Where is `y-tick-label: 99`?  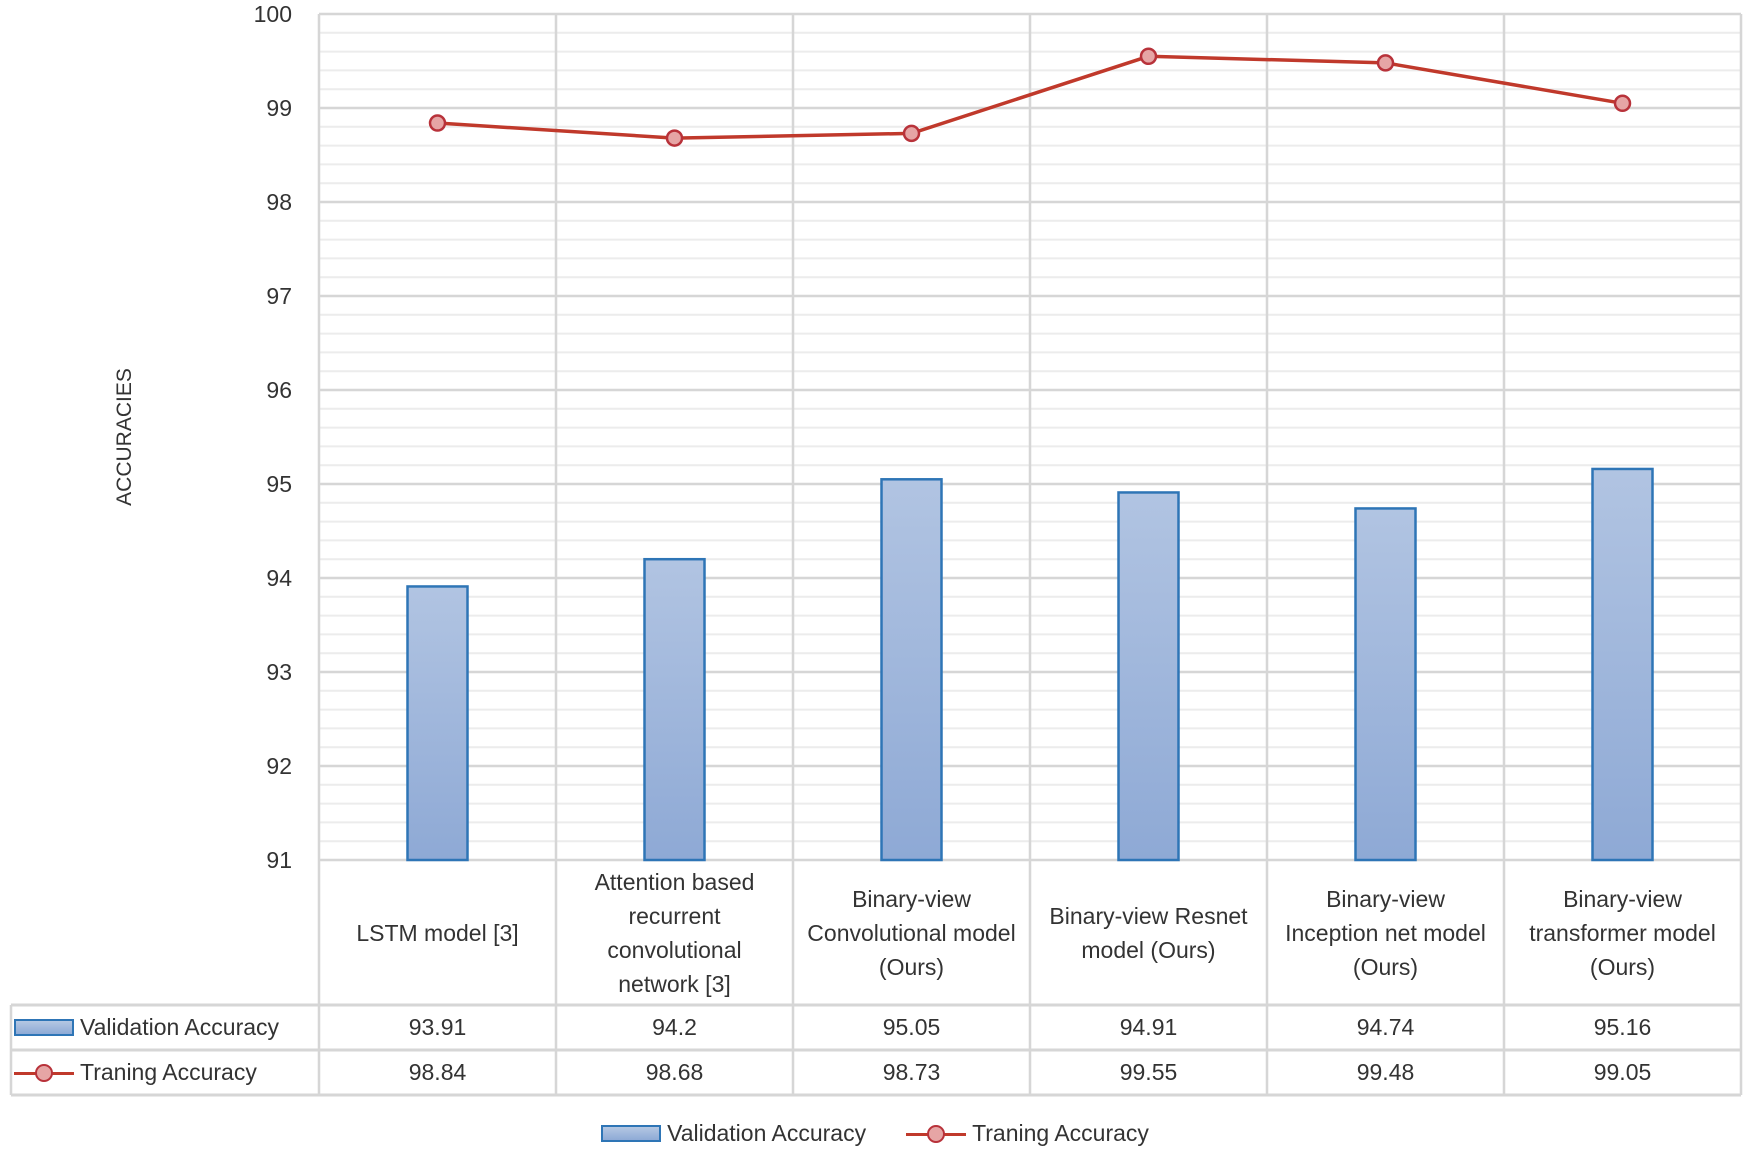 y-tick-label: 99 is located at coordinates (279, 108).